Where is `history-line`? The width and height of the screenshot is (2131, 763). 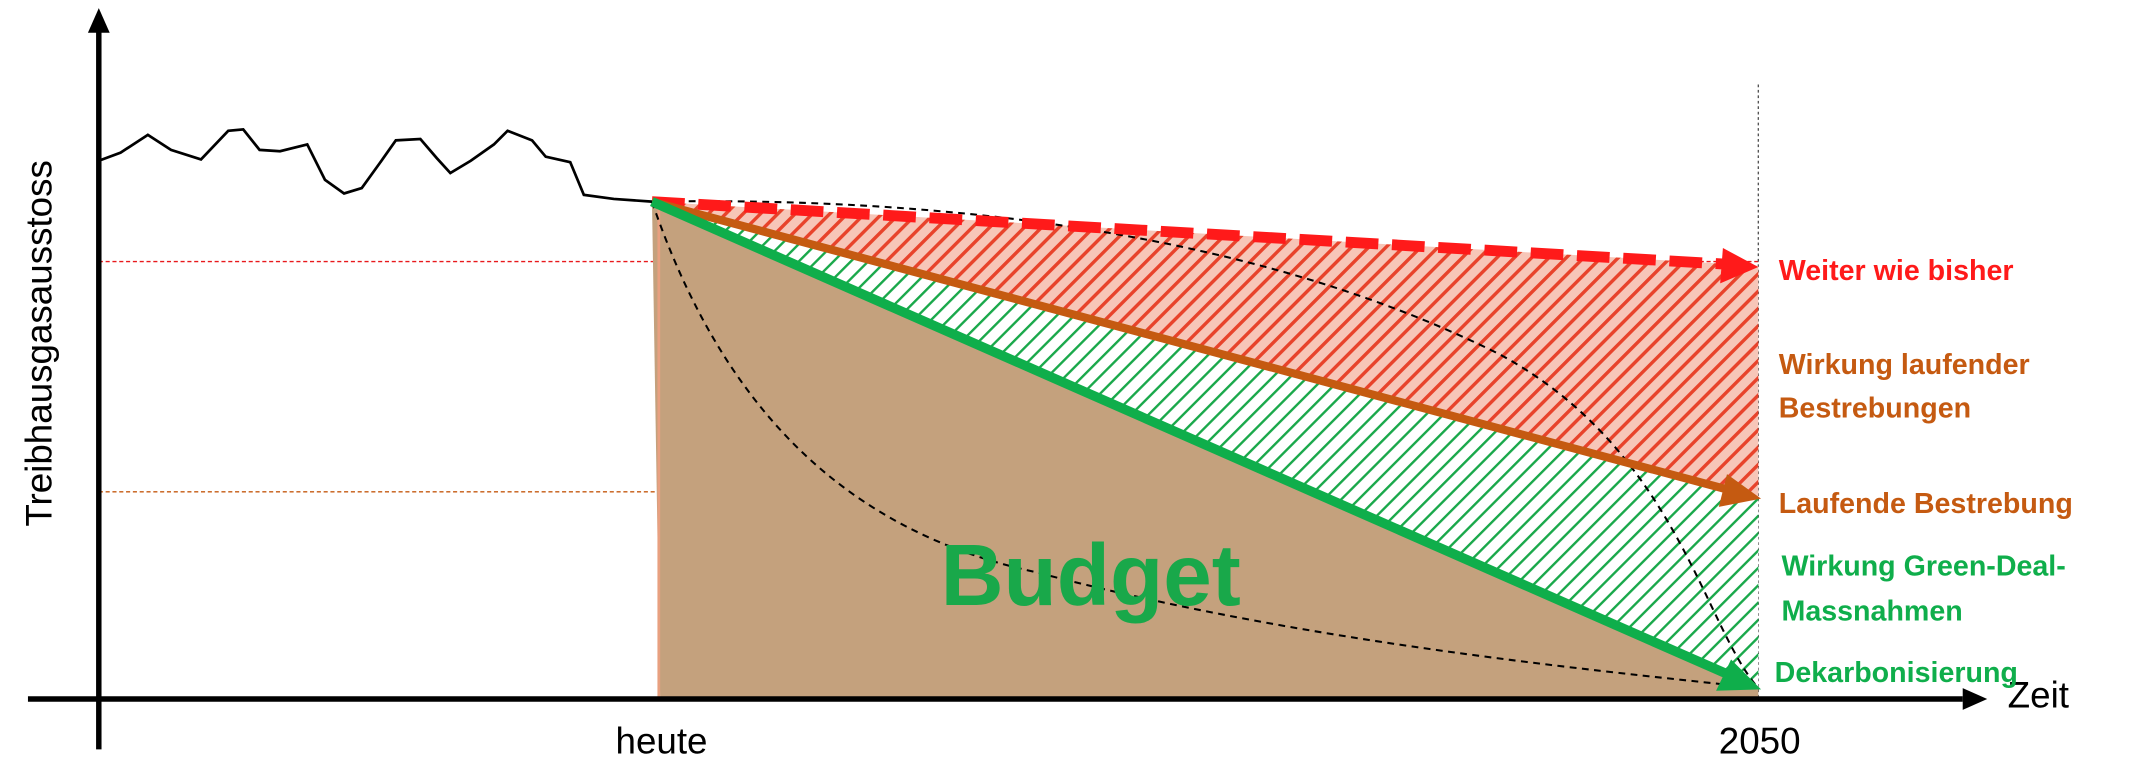
history-line is located at coordinates (375, 166).